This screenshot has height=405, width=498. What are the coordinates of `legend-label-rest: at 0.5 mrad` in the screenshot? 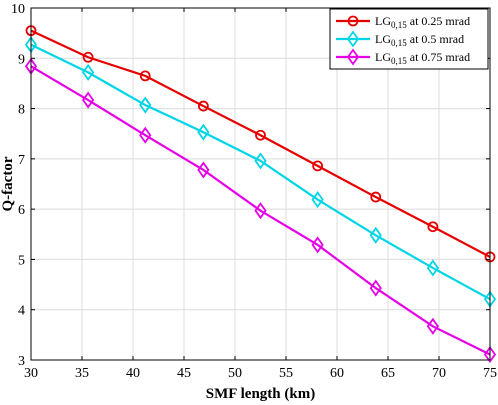 It's located at (435, 39).